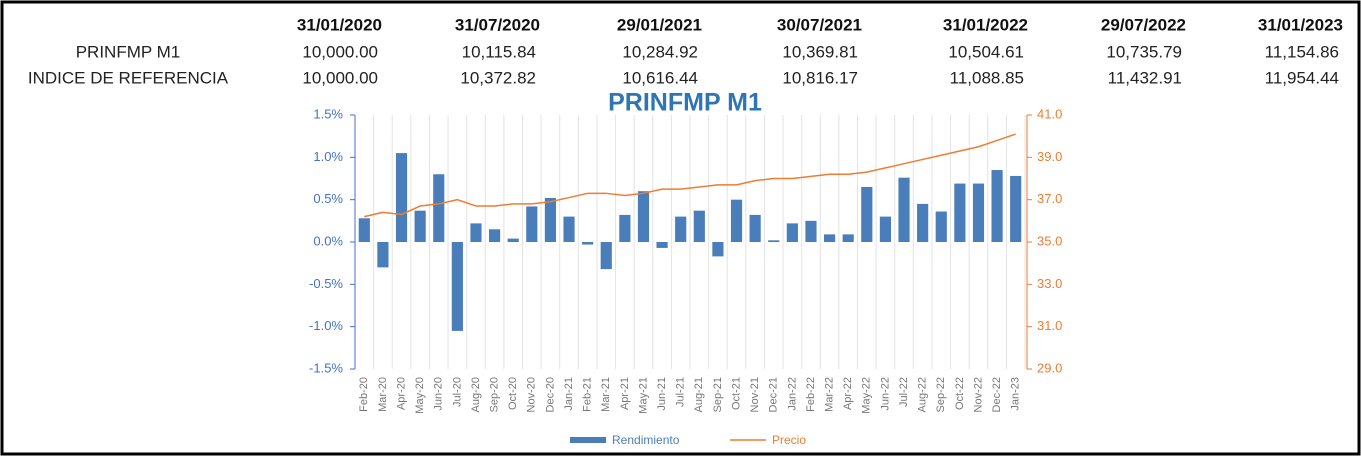  What do you see at coordinates (328, 198) in the screenshot?
I see `y-tick-label: 0.5%` at bounding box center [328, 198].